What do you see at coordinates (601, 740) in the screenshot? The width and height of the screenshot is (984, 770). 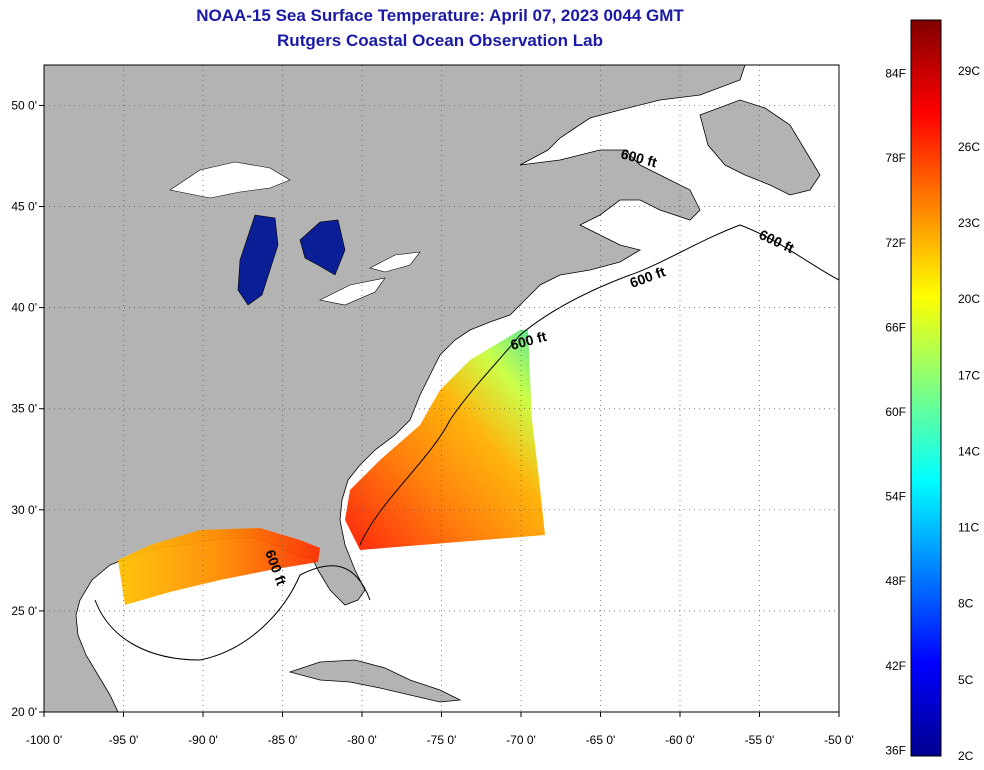 I see `lon-tick-label: -65 0'` at bounding box center [601, 740].